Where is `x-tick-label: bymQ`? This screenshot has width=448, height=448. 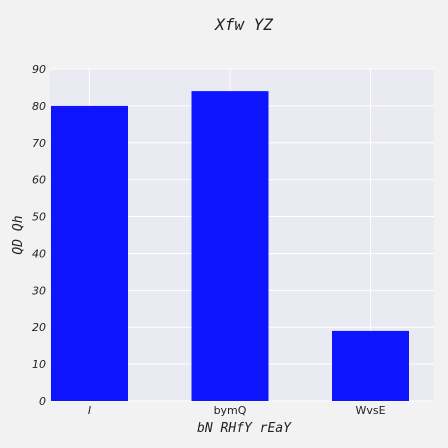
x-tick-label: bymQ is located at coordinates (230, 410).